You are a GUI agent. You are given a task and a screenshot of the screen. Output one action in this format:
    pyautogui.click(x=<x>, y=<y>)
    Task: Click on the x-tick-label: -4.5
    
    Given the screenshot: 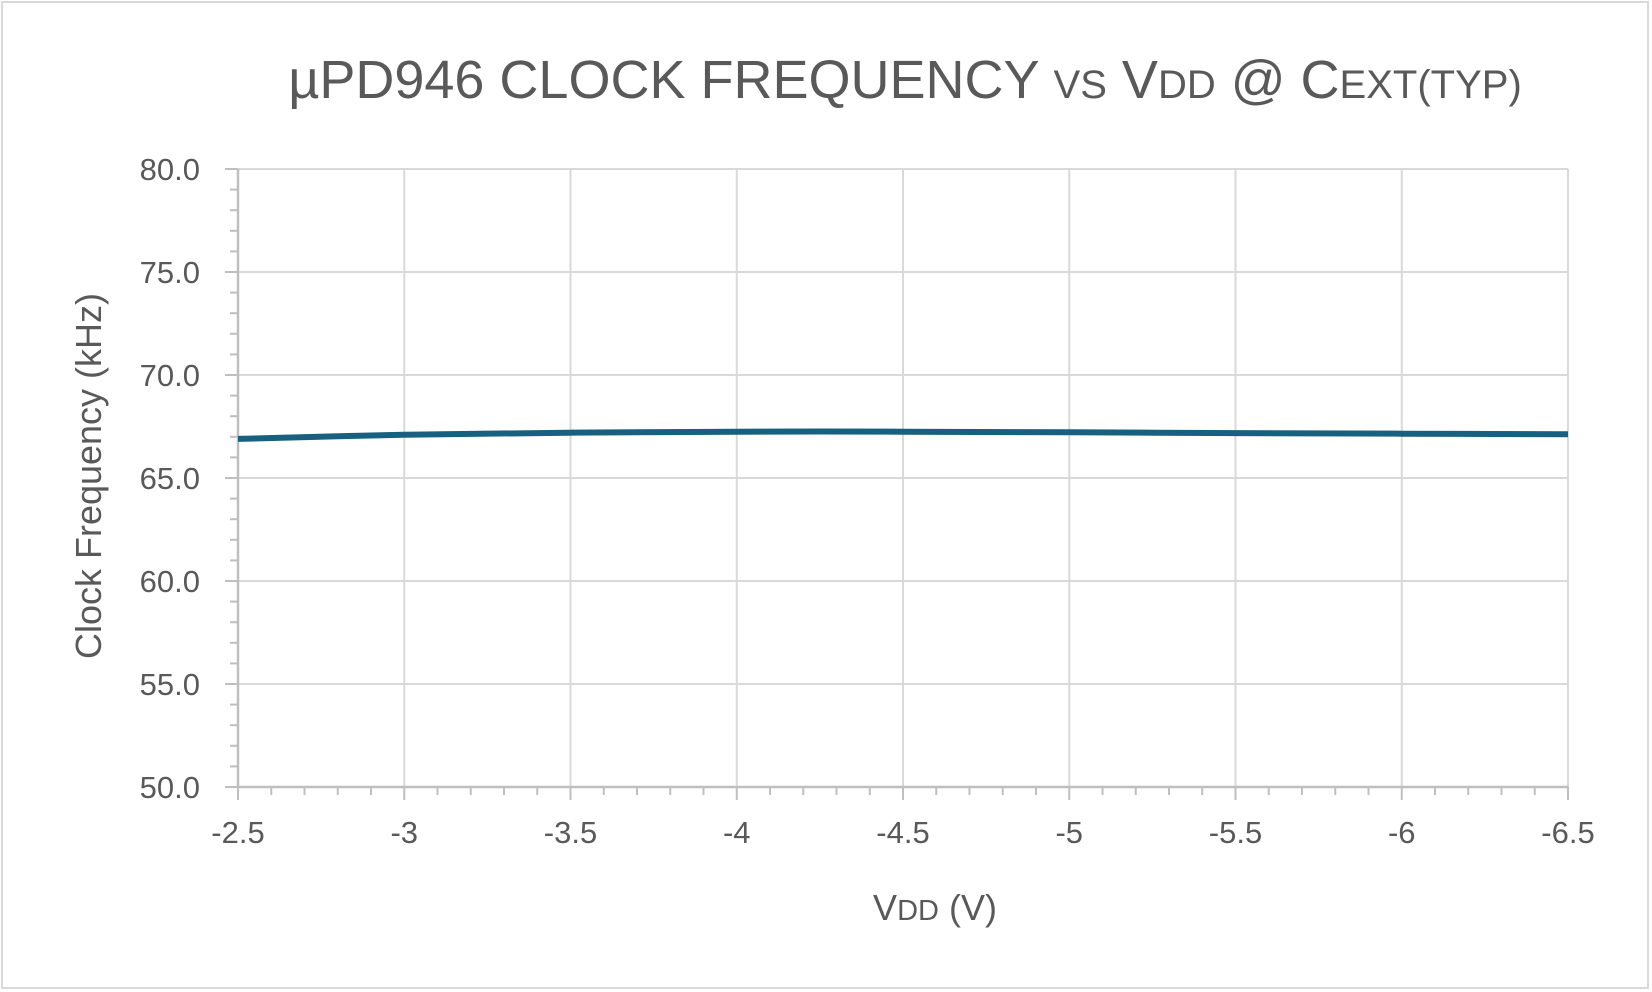 What is the action you would take?
    pyautogui.click(x=902, y=832)
    